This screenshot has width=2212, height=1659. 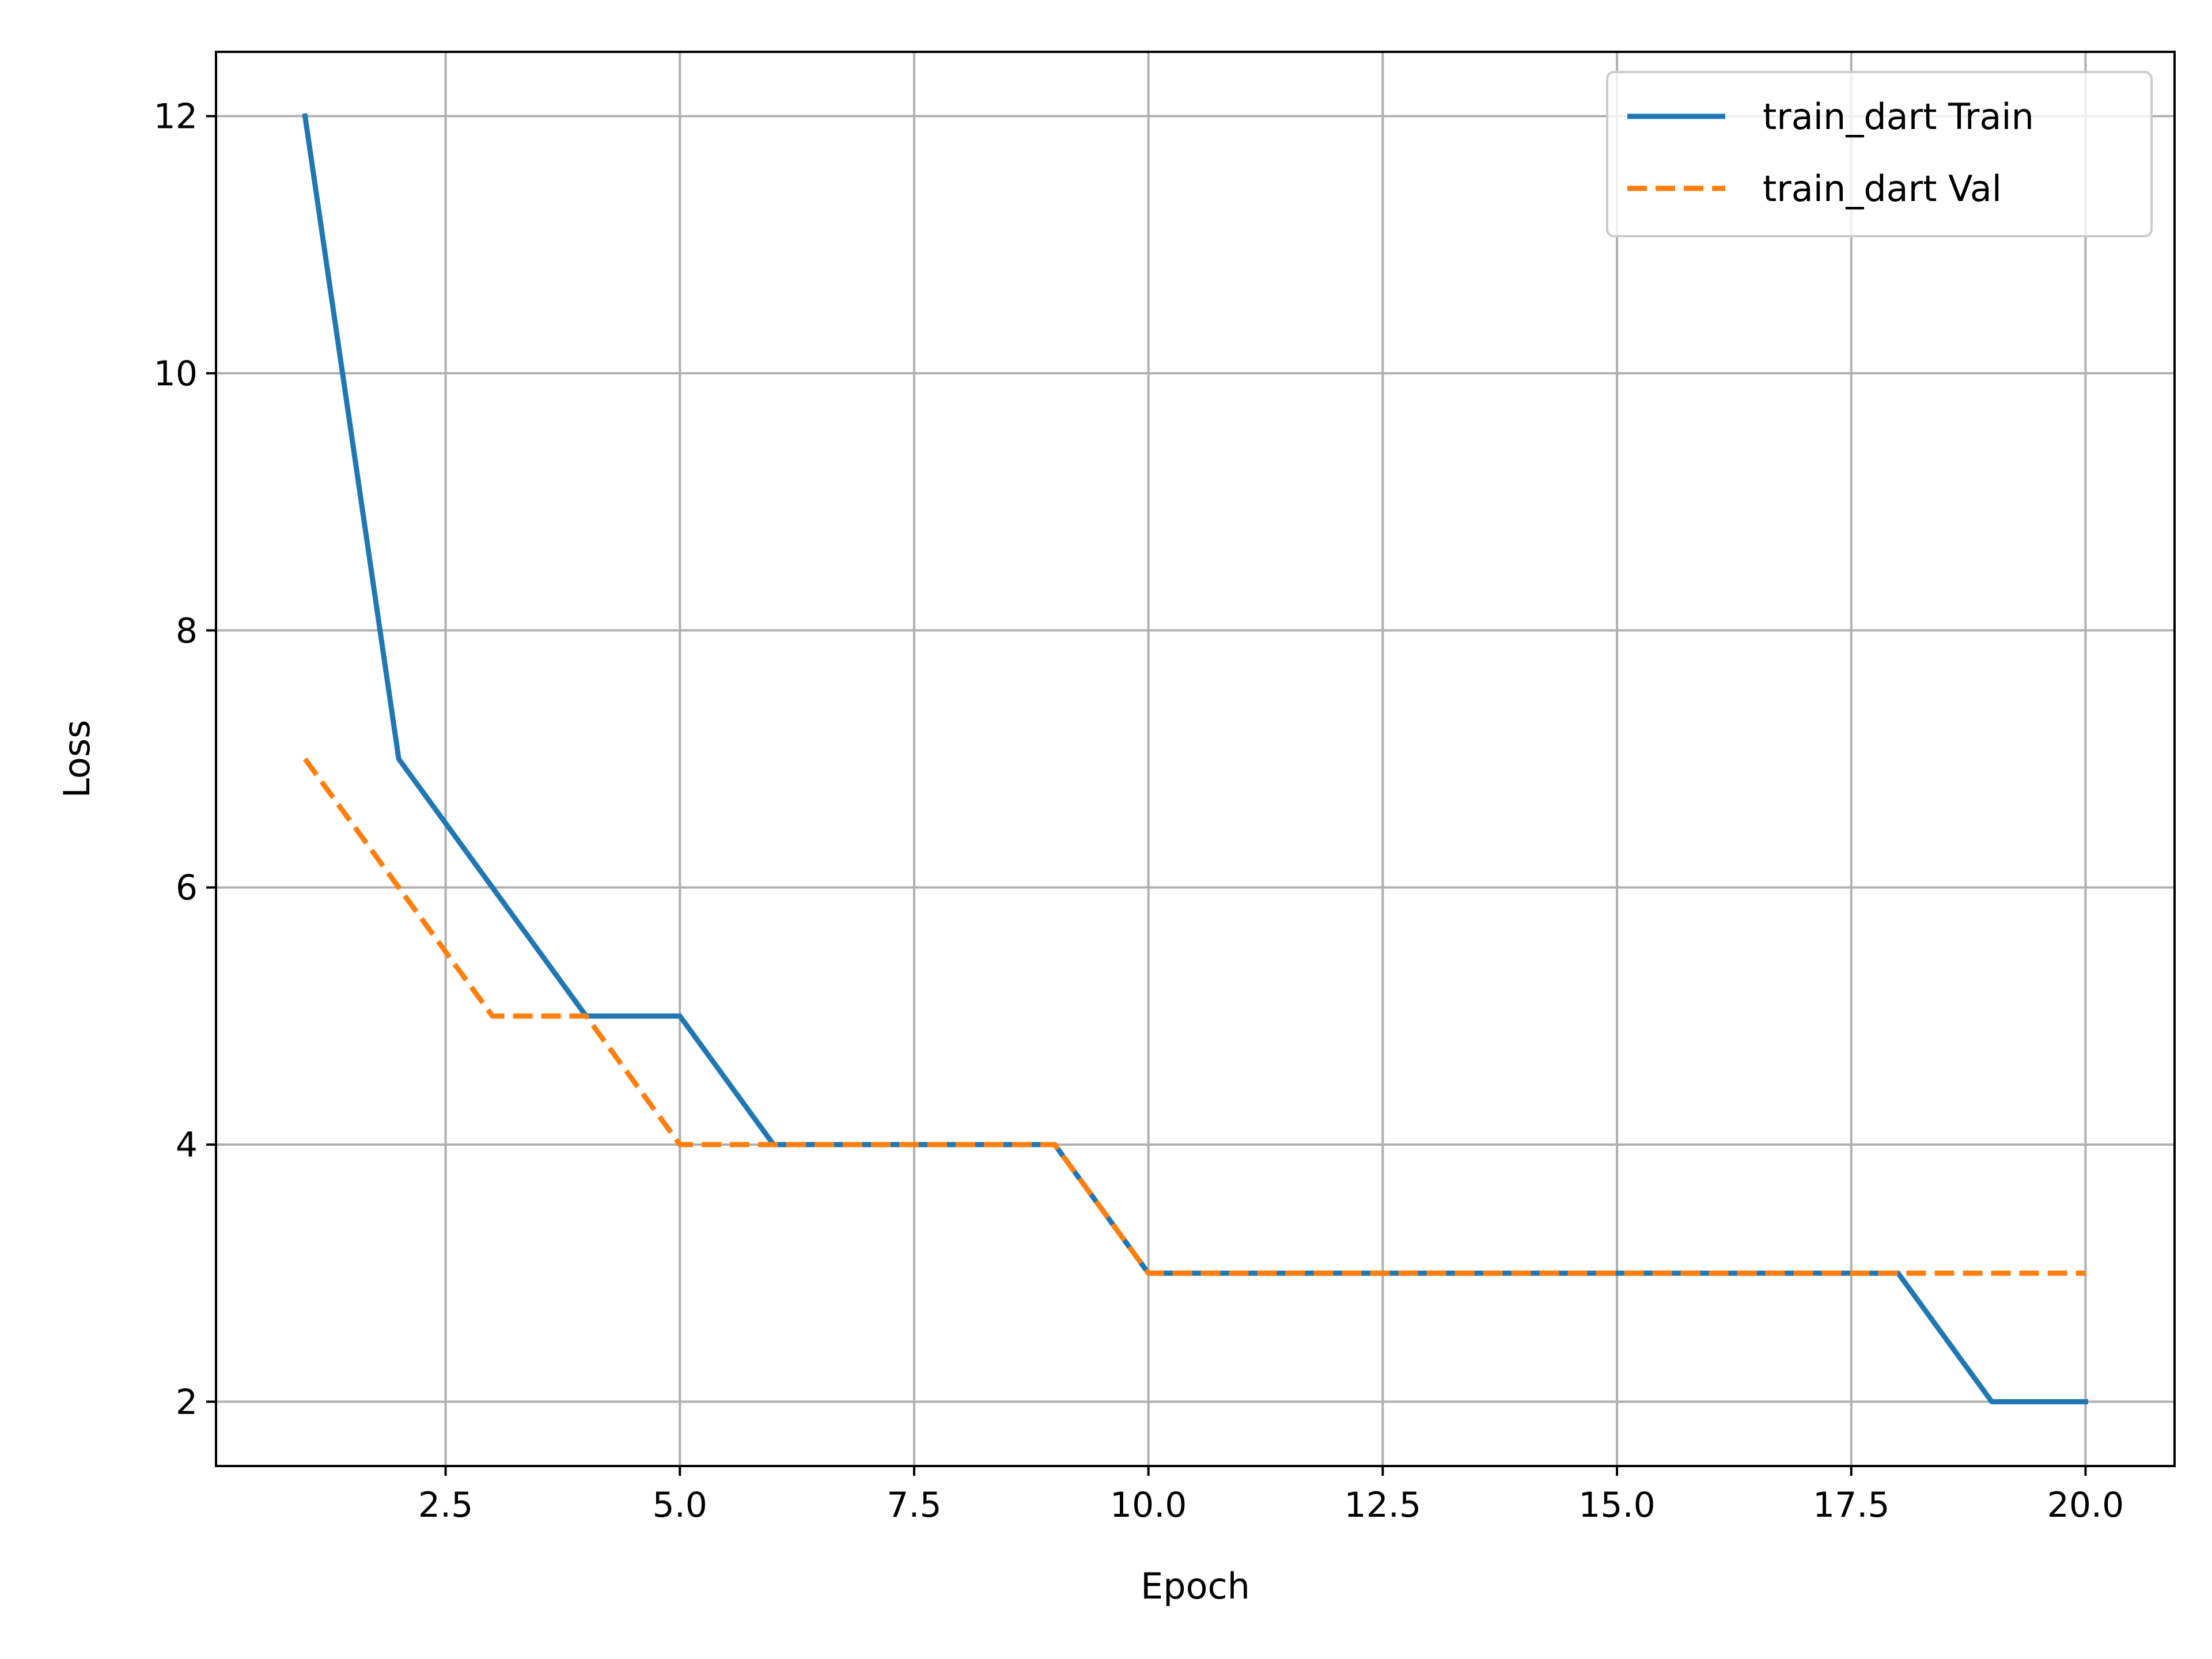 What do you see at coordinates (1383, 1505) in the screenshot?
I see `x-tick-label: 12.5` at bounding box center [1383, 1505].